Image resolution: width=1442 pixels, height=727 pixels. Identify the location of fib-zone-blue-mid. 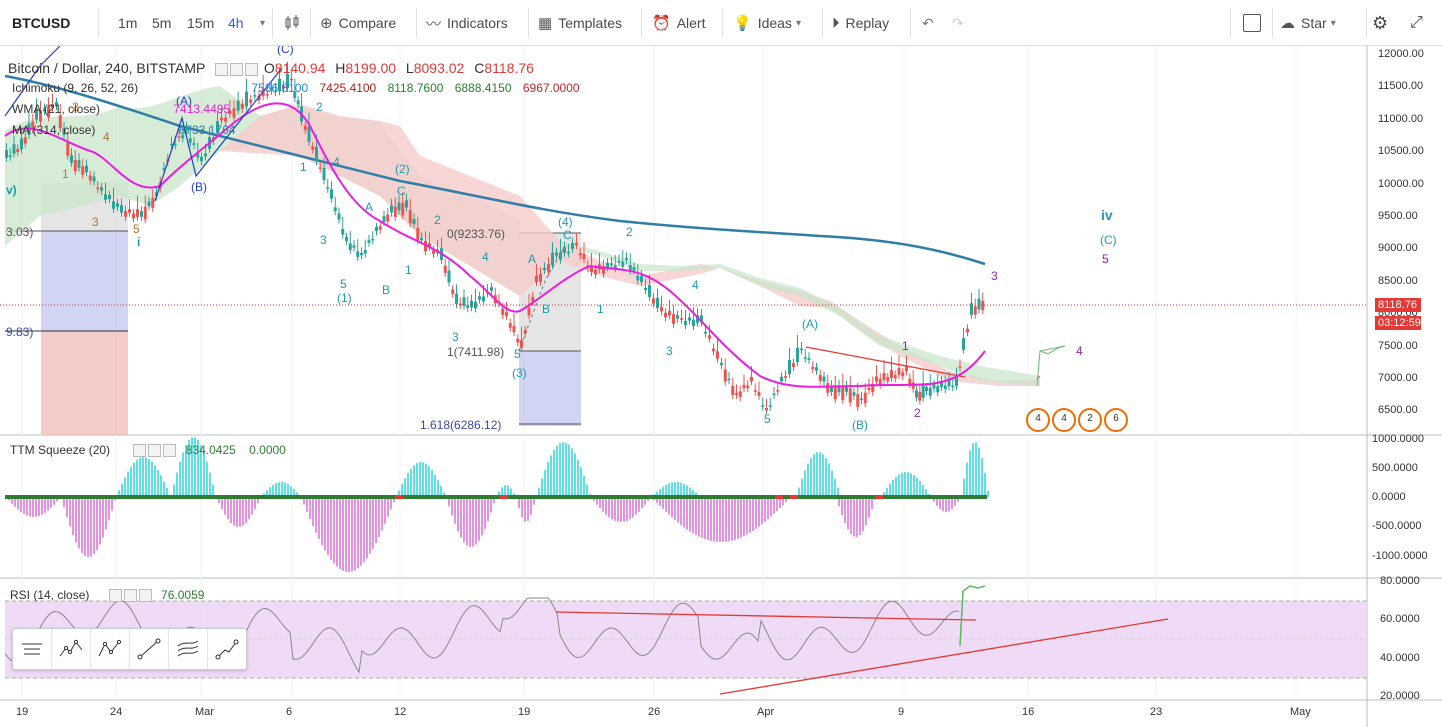
(550, 388).